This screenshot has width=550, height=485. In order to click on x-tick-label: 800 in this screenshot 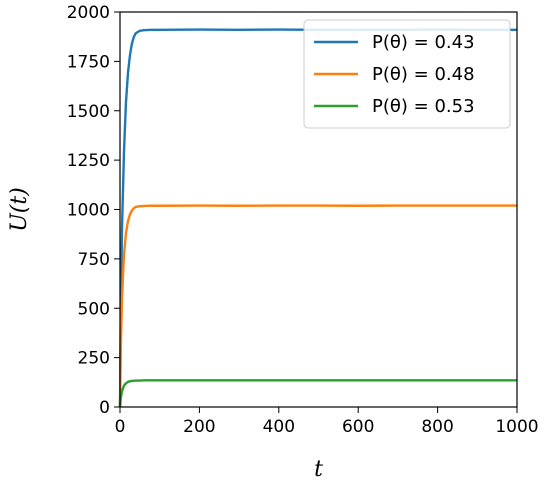, I will do `click(437, 427)`.